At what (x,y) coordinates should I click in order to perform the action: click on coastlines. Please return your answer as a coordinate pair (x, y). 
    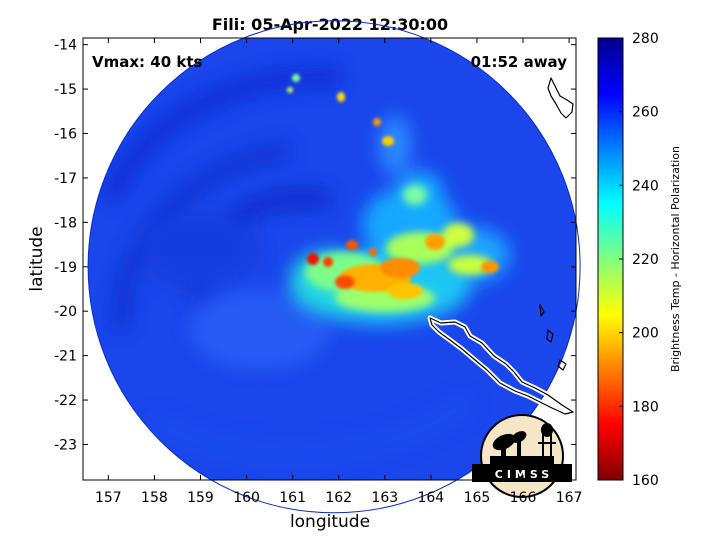
    Looking at the image, I should click on (501, 247).